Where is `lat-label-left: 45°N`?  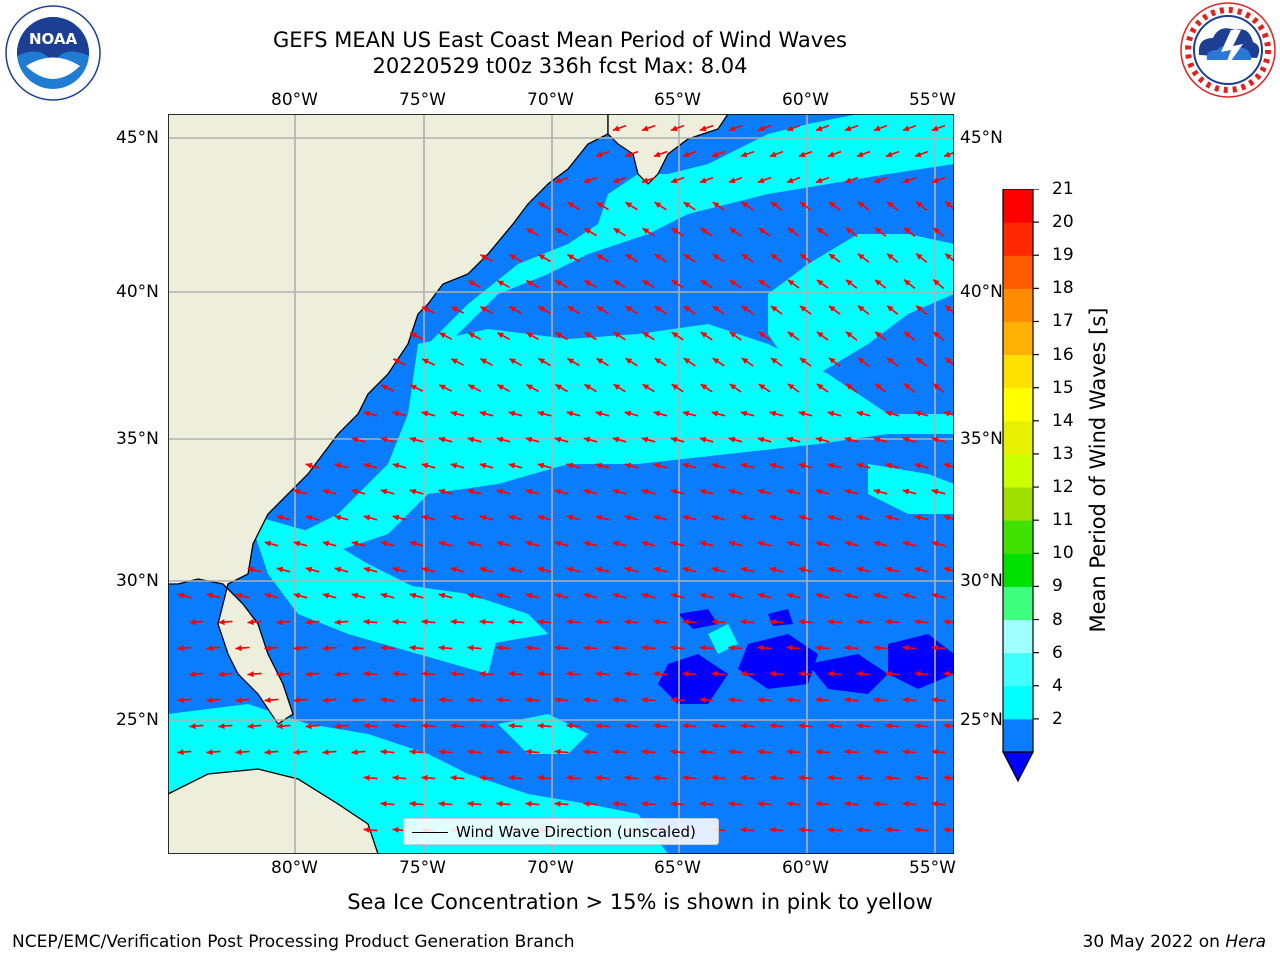
lat-label-left: 45°N is located at coordinates (137, 138).